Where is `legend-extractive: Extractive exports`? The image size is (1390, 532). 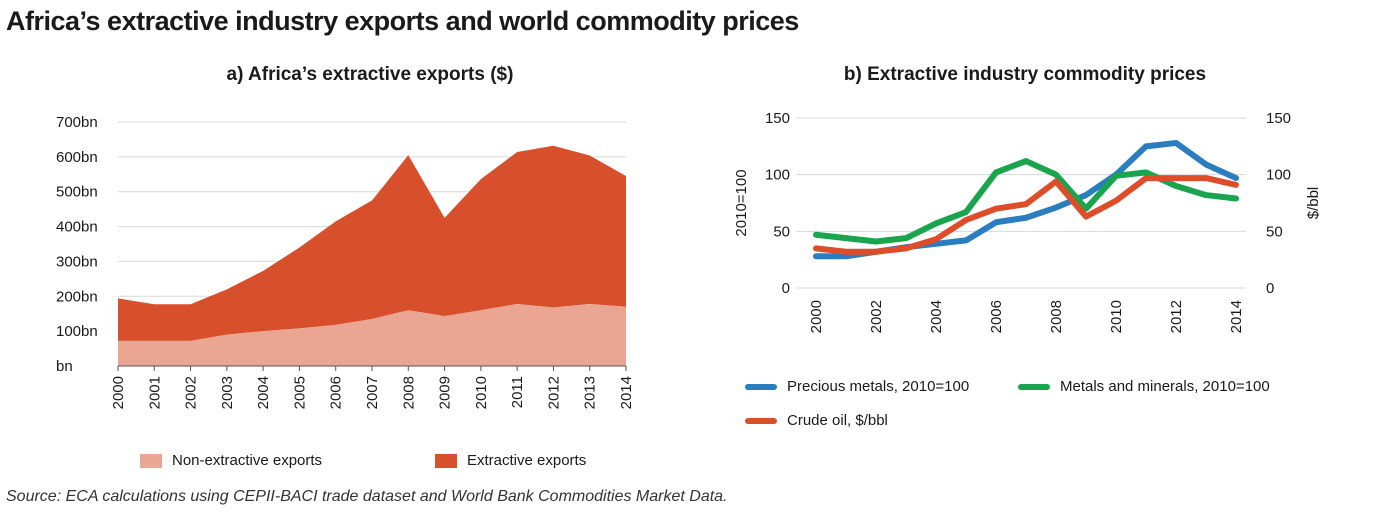
legend-extractive: Extractive exports is located at coordinates (510, 460).